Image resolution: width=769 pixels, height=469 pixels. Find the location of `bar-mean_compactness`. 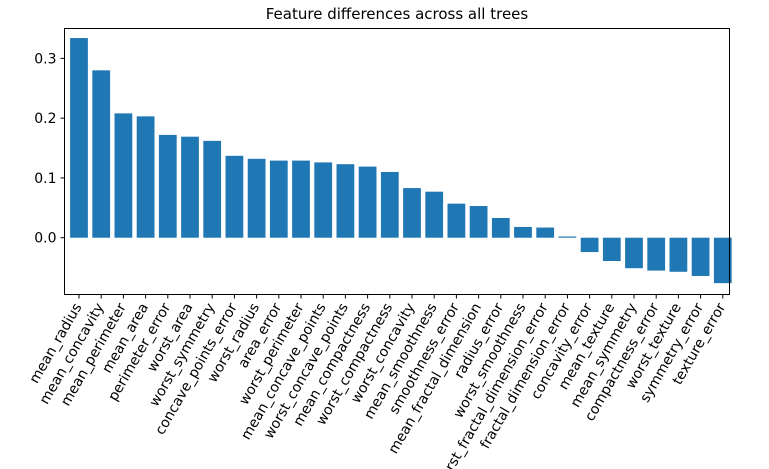

bar-mean_compactness is located at coordinates (367, 202).